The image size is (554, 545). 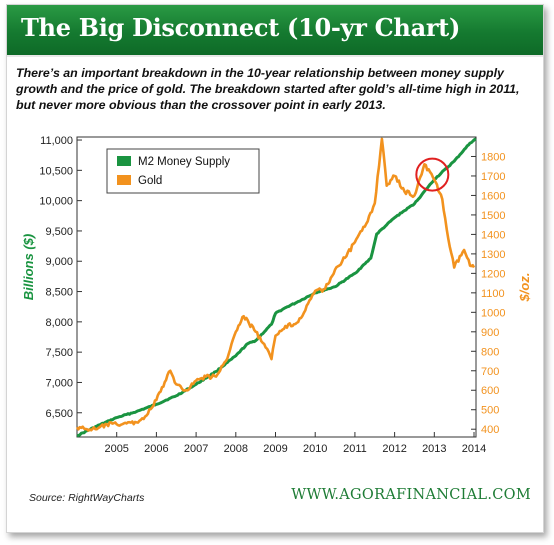 I want to click on x-tick-label: 2012, so click(x=394, y=449).